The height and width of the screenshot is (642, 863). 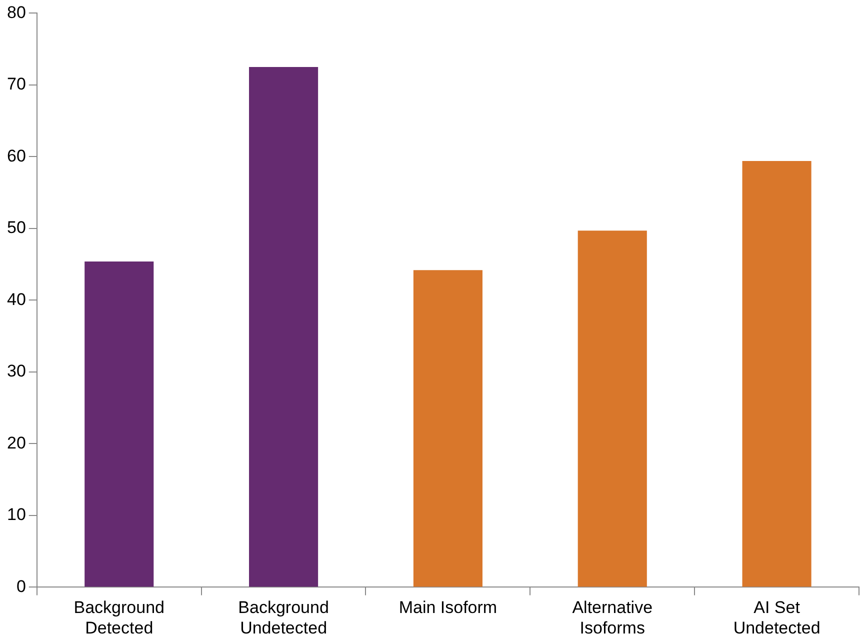 I want to click on x-tick-label: Background Undetected, so click(x=283, y=618).